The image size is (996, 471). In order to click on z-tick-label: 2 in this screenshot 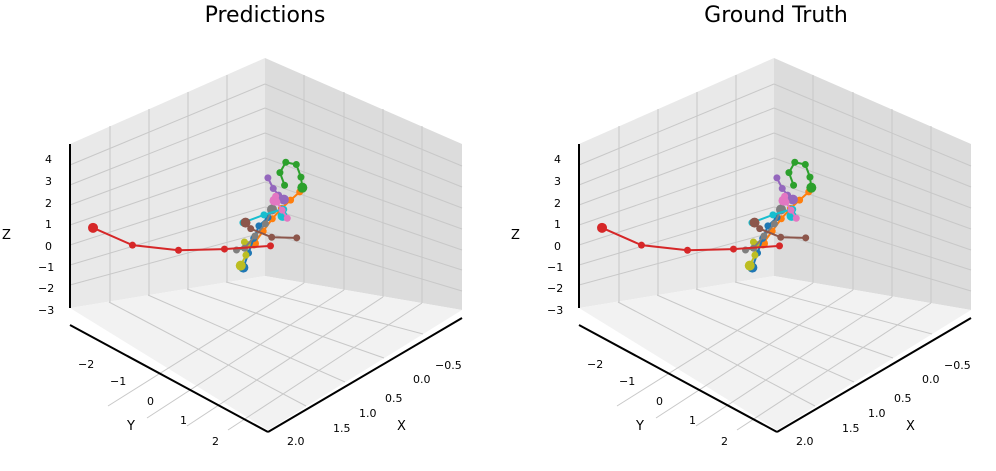, I will do `click(557, 203)`.